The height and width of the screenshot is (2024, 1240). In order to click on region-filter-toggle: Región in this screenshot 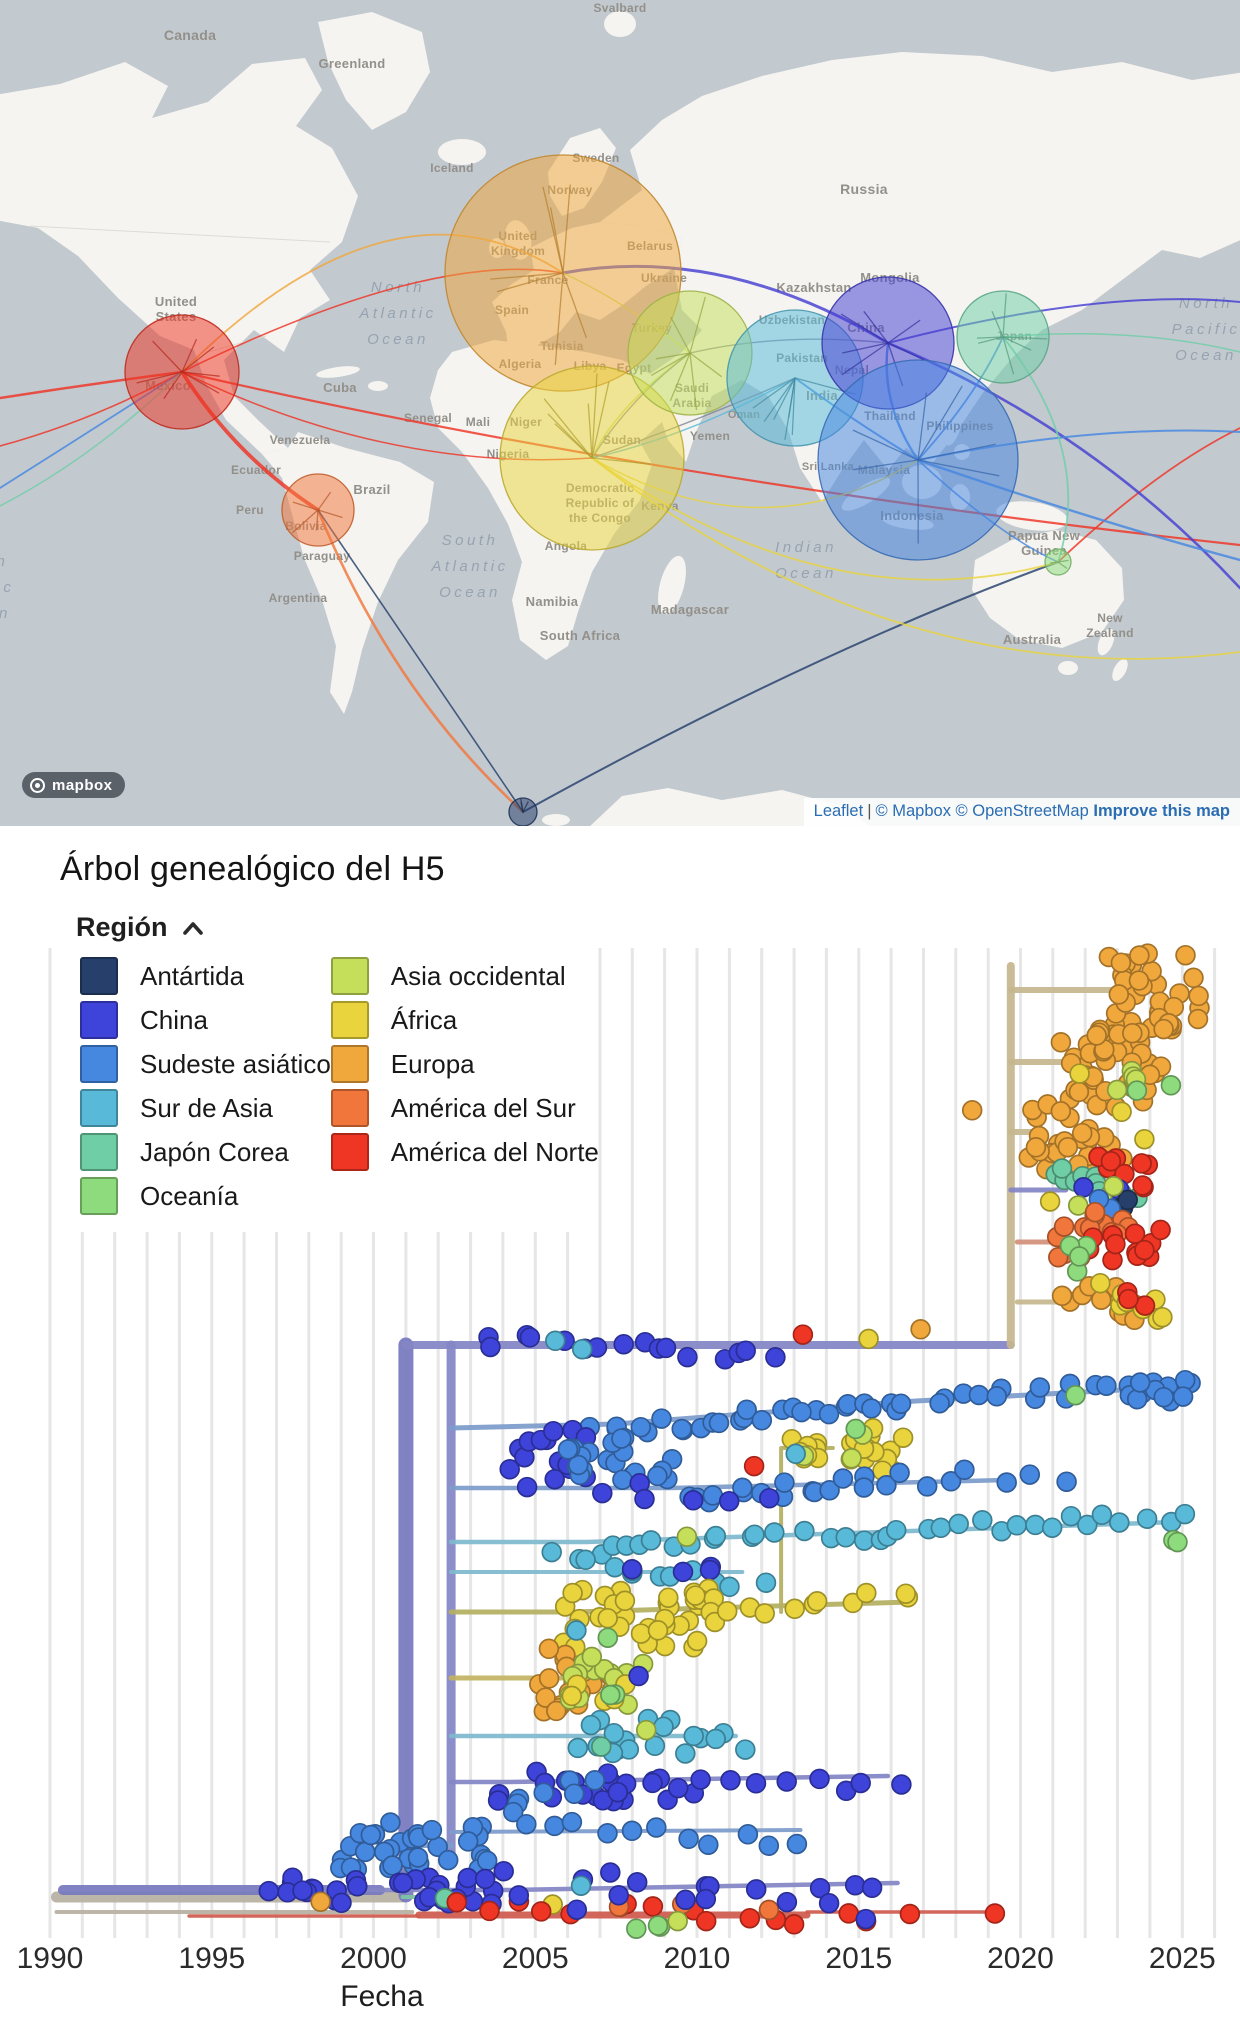, I will do `click(140, 927)`.